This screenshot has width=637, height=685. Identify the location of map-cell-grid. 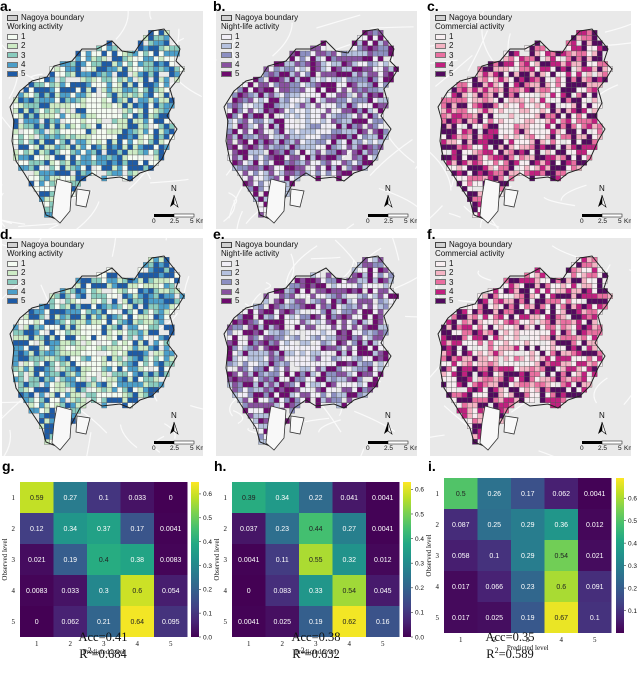
(313, 351).